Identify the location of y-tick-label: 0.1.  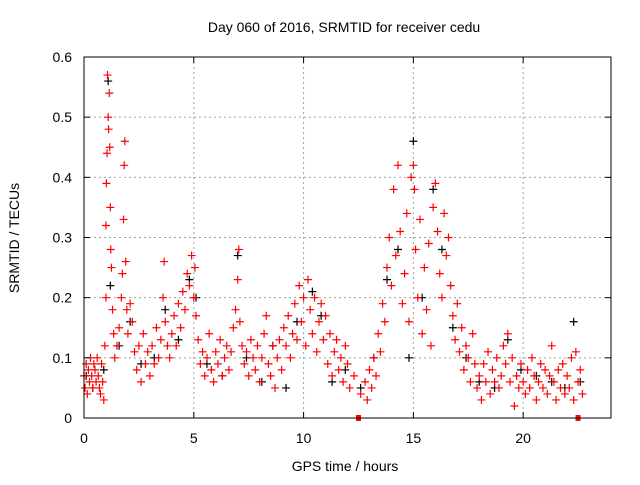
(63, 358).